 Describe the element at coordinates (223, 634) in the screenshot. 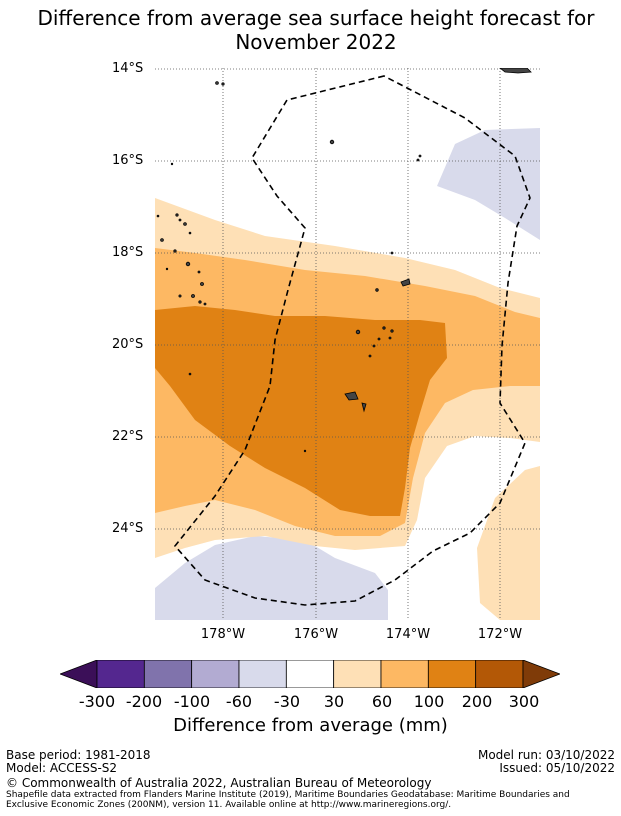

I see `lon-label-178w: 178°W` at that location.